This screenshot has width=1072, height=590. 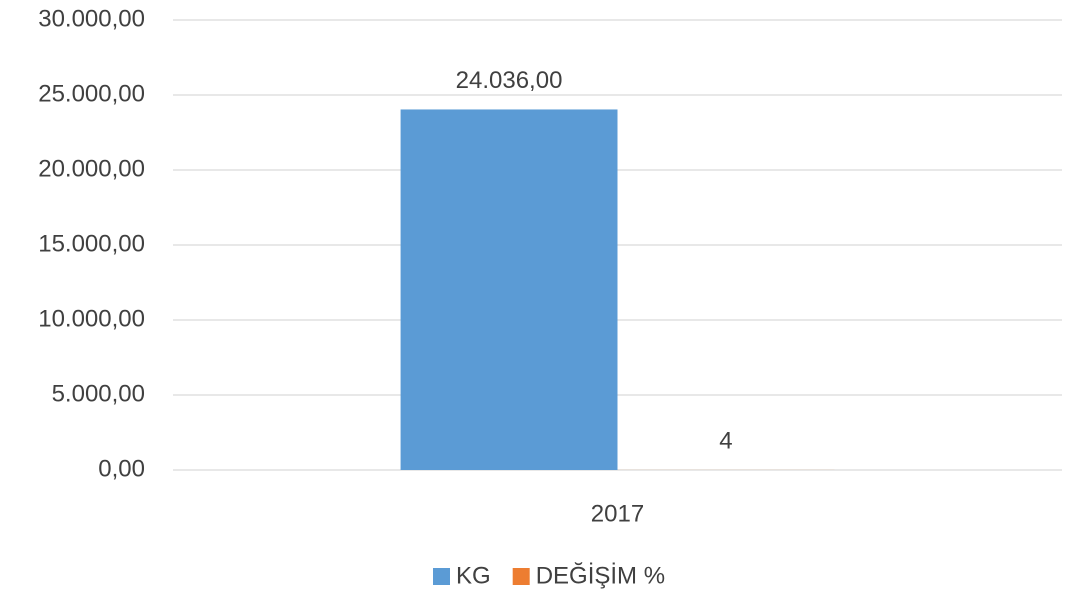 I want to click on y-tick-label: 30.000,00, so click(x=91, y=18).